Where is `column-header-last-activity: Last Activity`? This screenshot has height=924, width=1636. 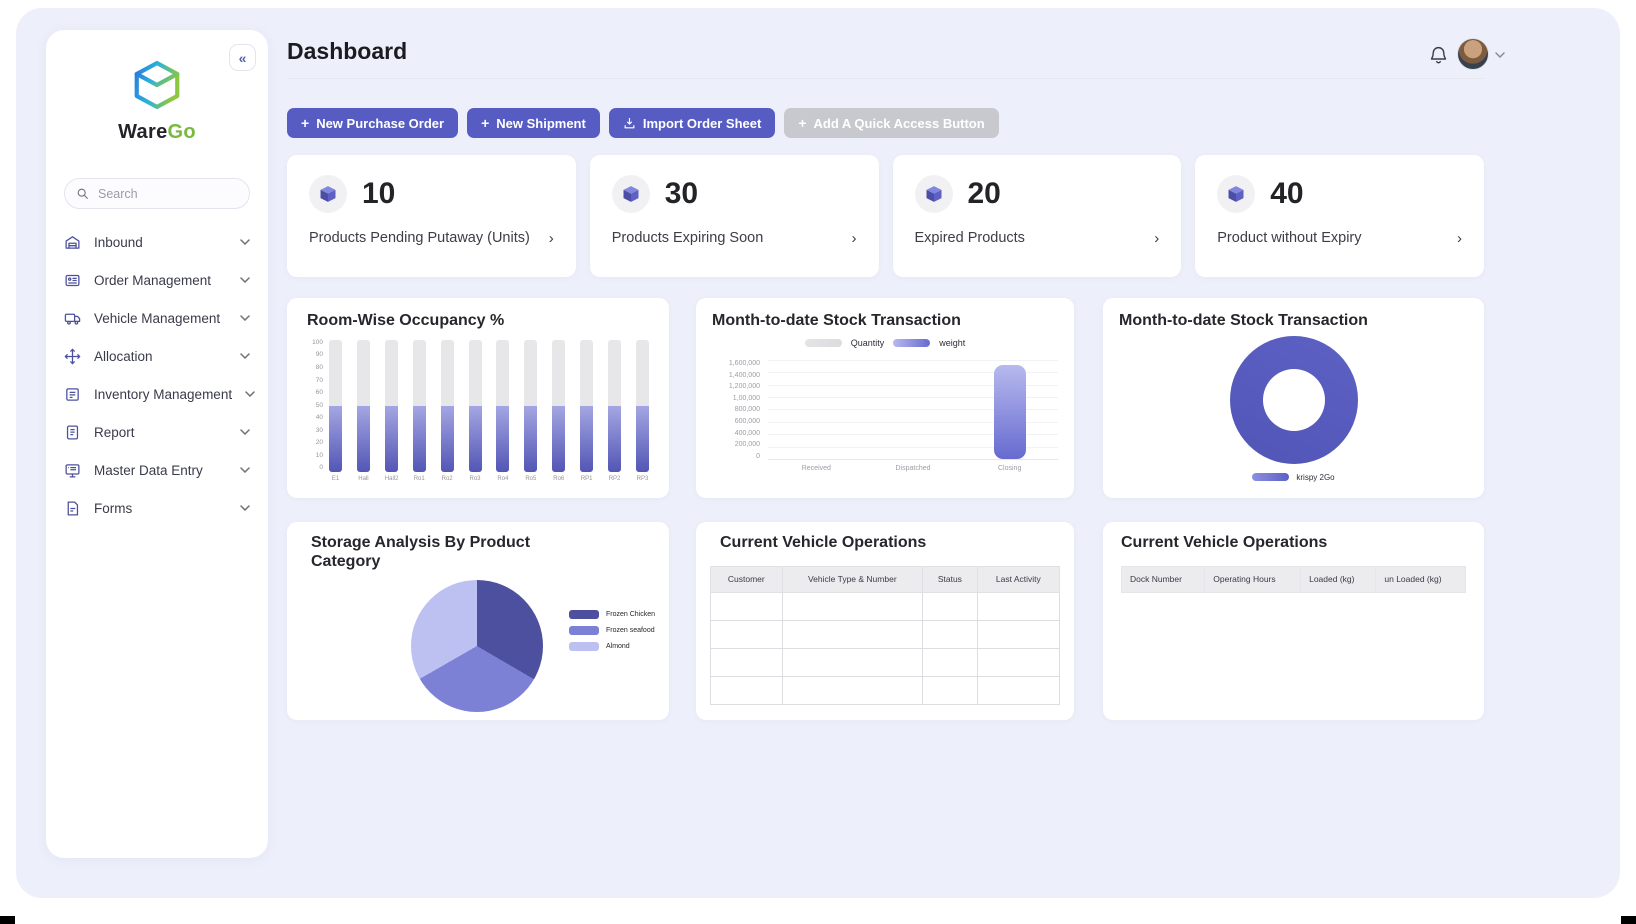
column-header-last-activity: Last Activity is located at coordinates (1018, 579).